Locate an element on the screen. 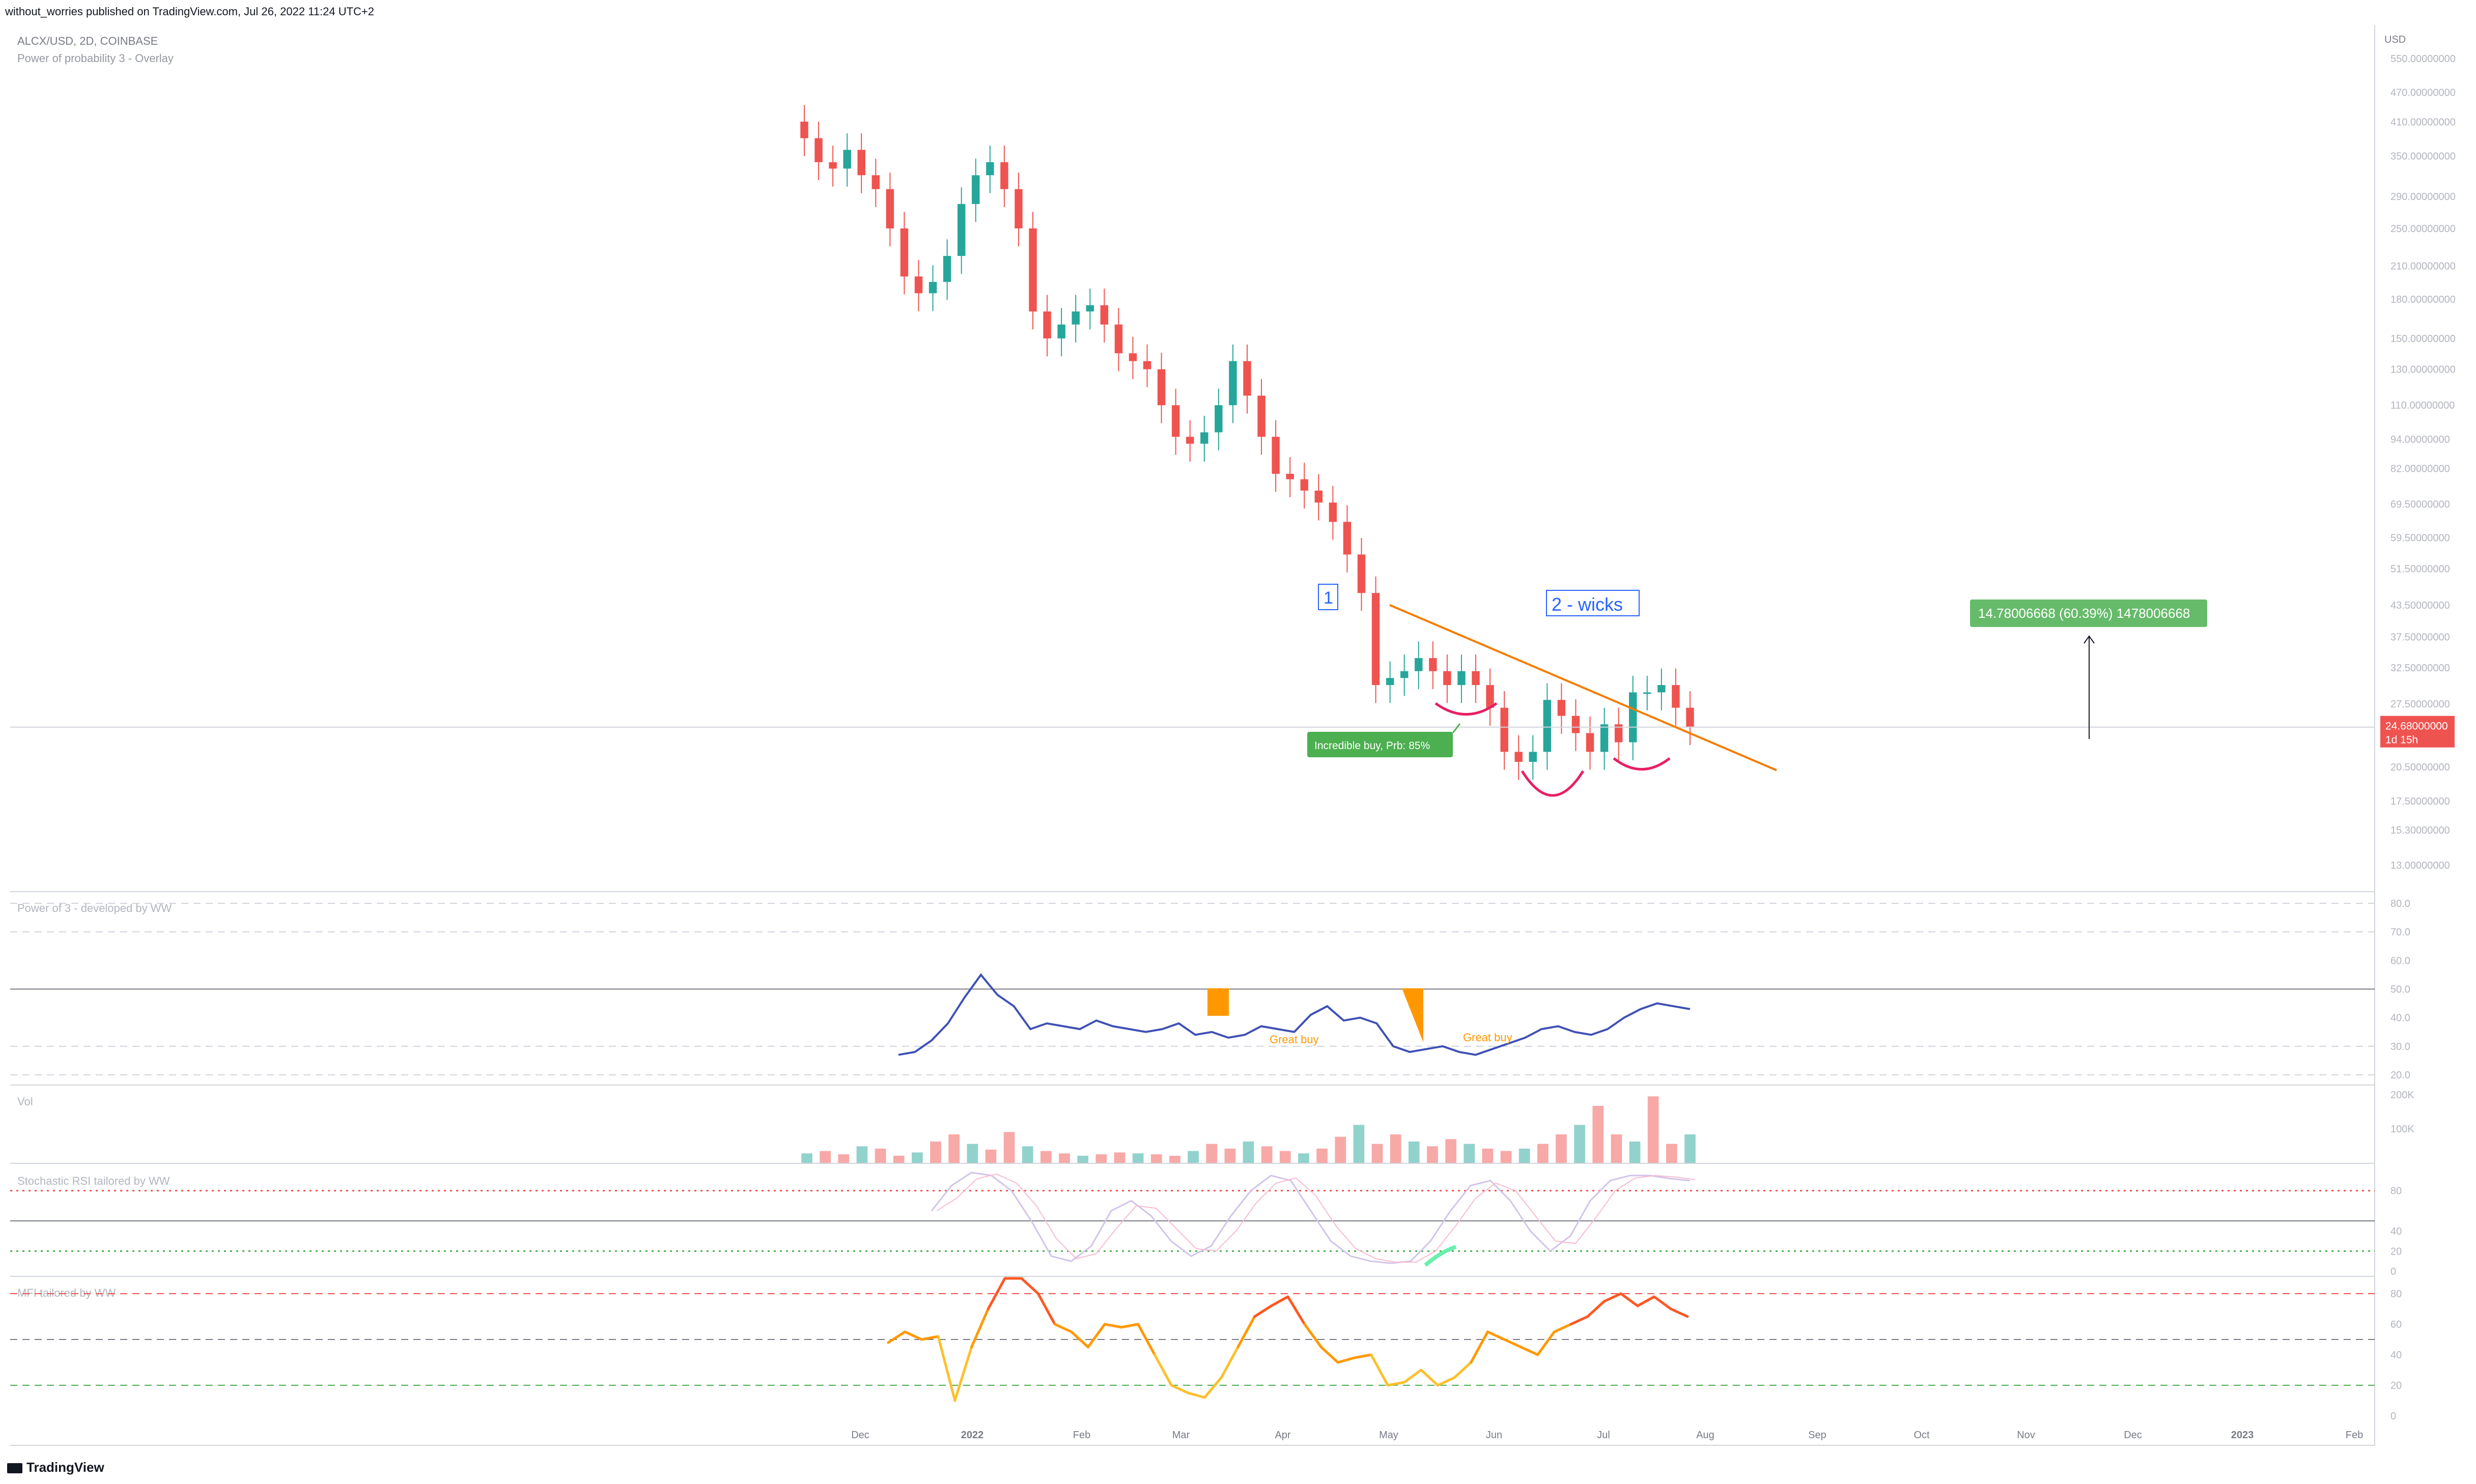 The image size is (2476, 1484). price-tick-label: 250.00000000 is located at coordinates (2423, 229).